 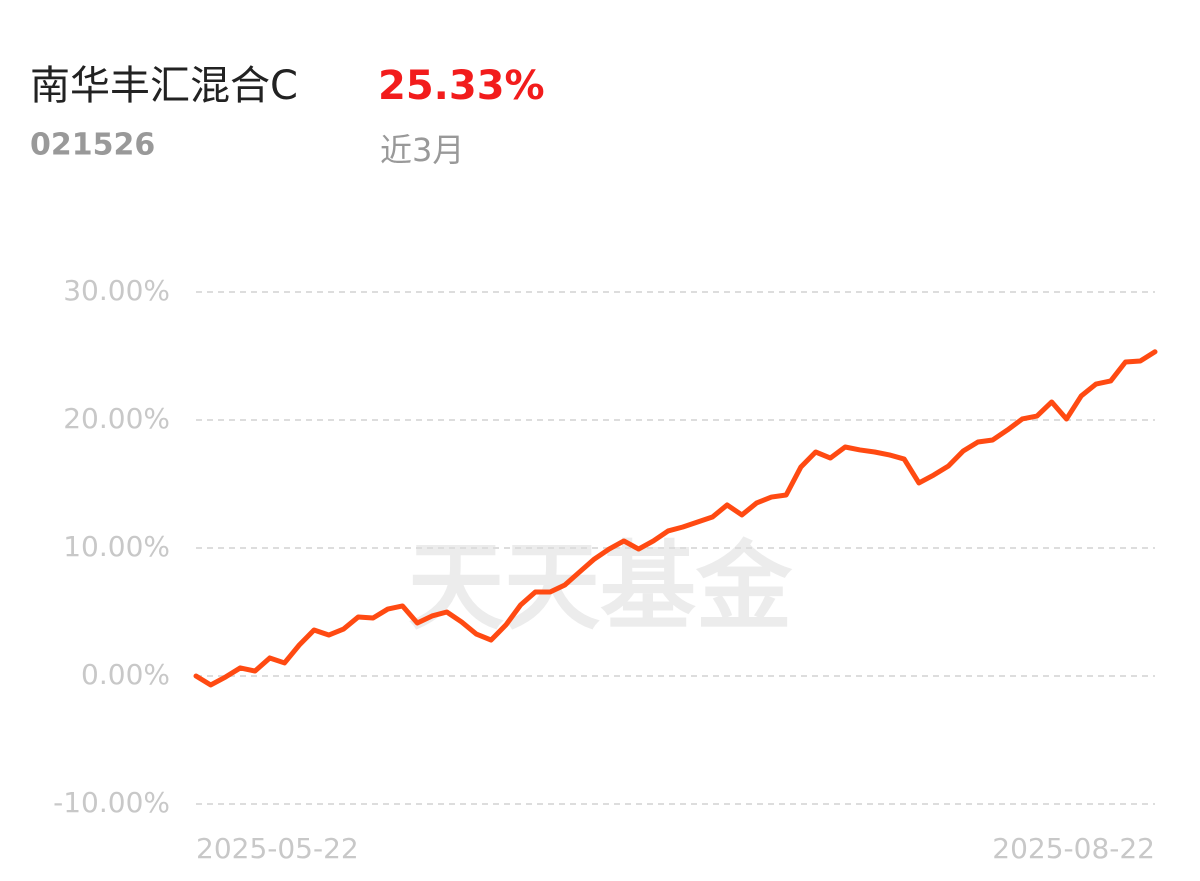 I want to click on y-tick-label: 10.00%, so click(x=116, y=546).